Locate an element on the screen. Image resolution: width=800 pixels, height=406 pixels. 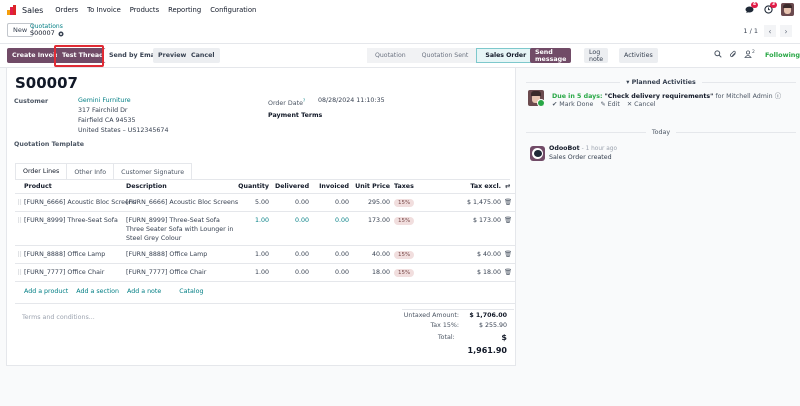
quantity-cell: 5.00 is located at coordinates (261, 202).